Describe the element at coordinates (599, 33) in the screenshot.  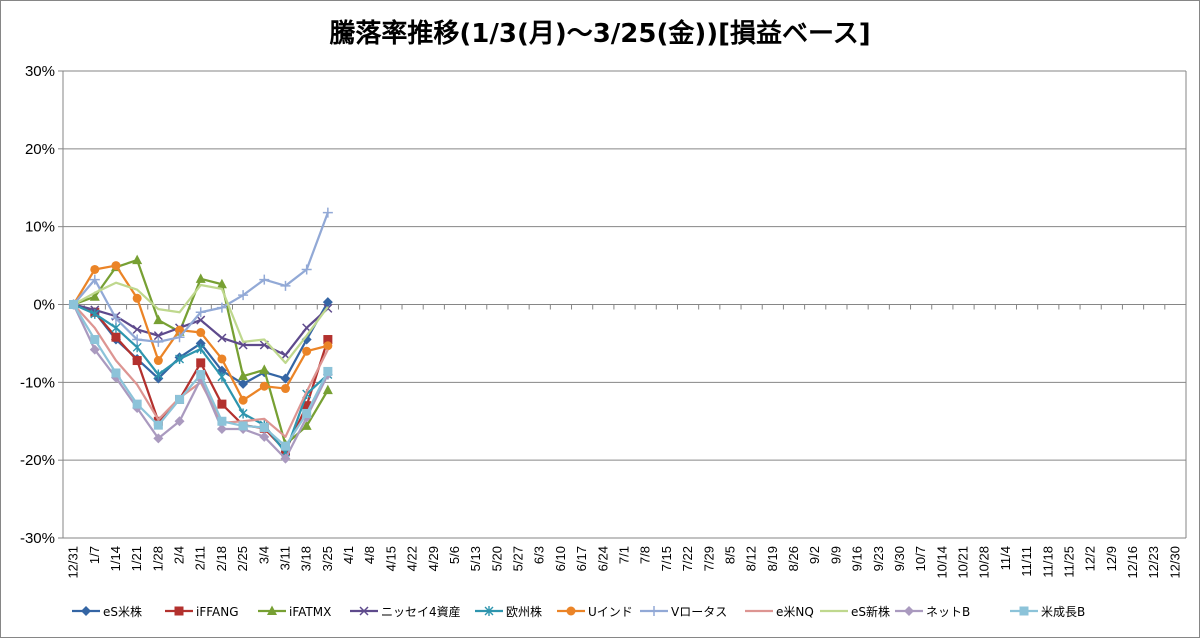
I see `chart-title: 騰落率推移(1/3(月)～3/25(金))[損益ベース]` at that location.